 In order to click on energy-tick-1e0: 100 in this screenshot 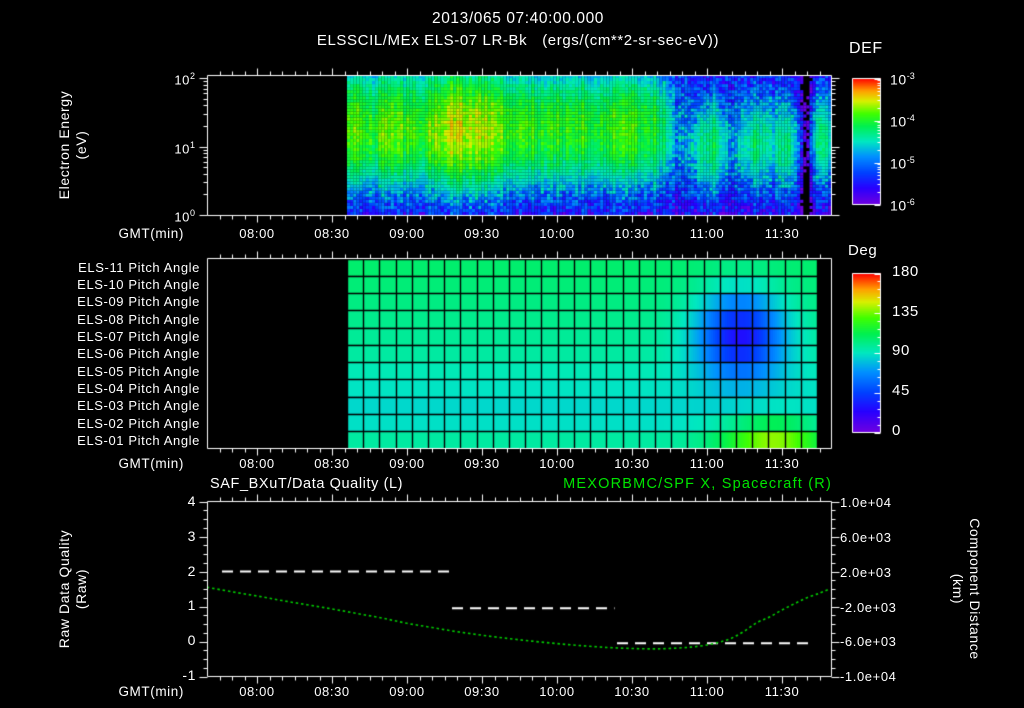, I will do `click(97, 215)`.